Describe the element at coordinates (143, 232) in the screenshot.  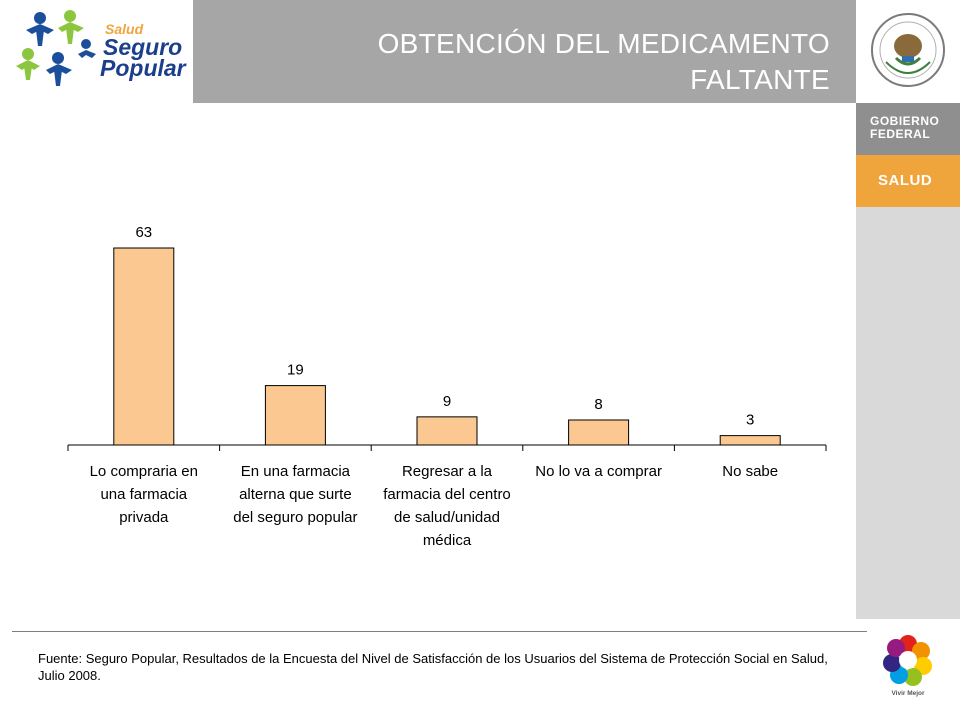
I see `bar-value-label: 63` at that location.